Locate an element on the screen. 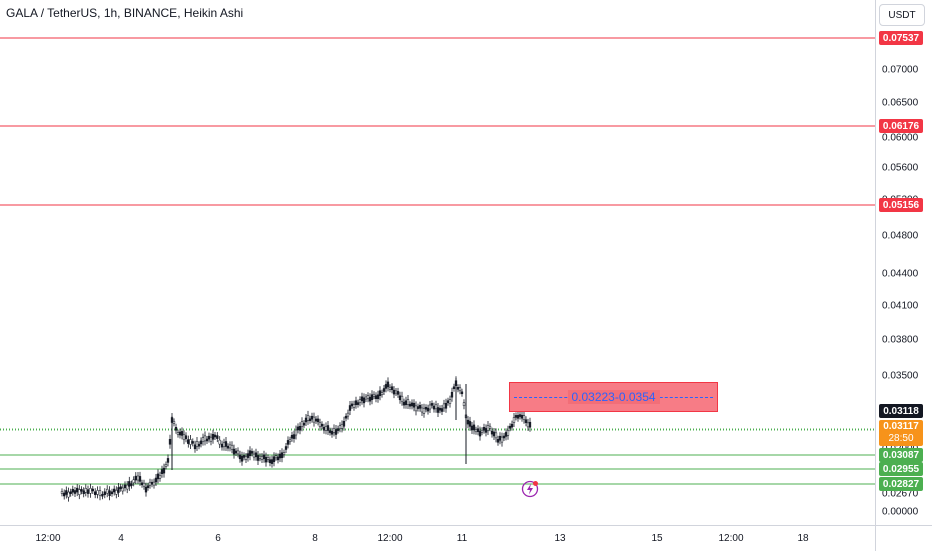  time-tick-label: 12:00 is located at coordinates (731, 538).